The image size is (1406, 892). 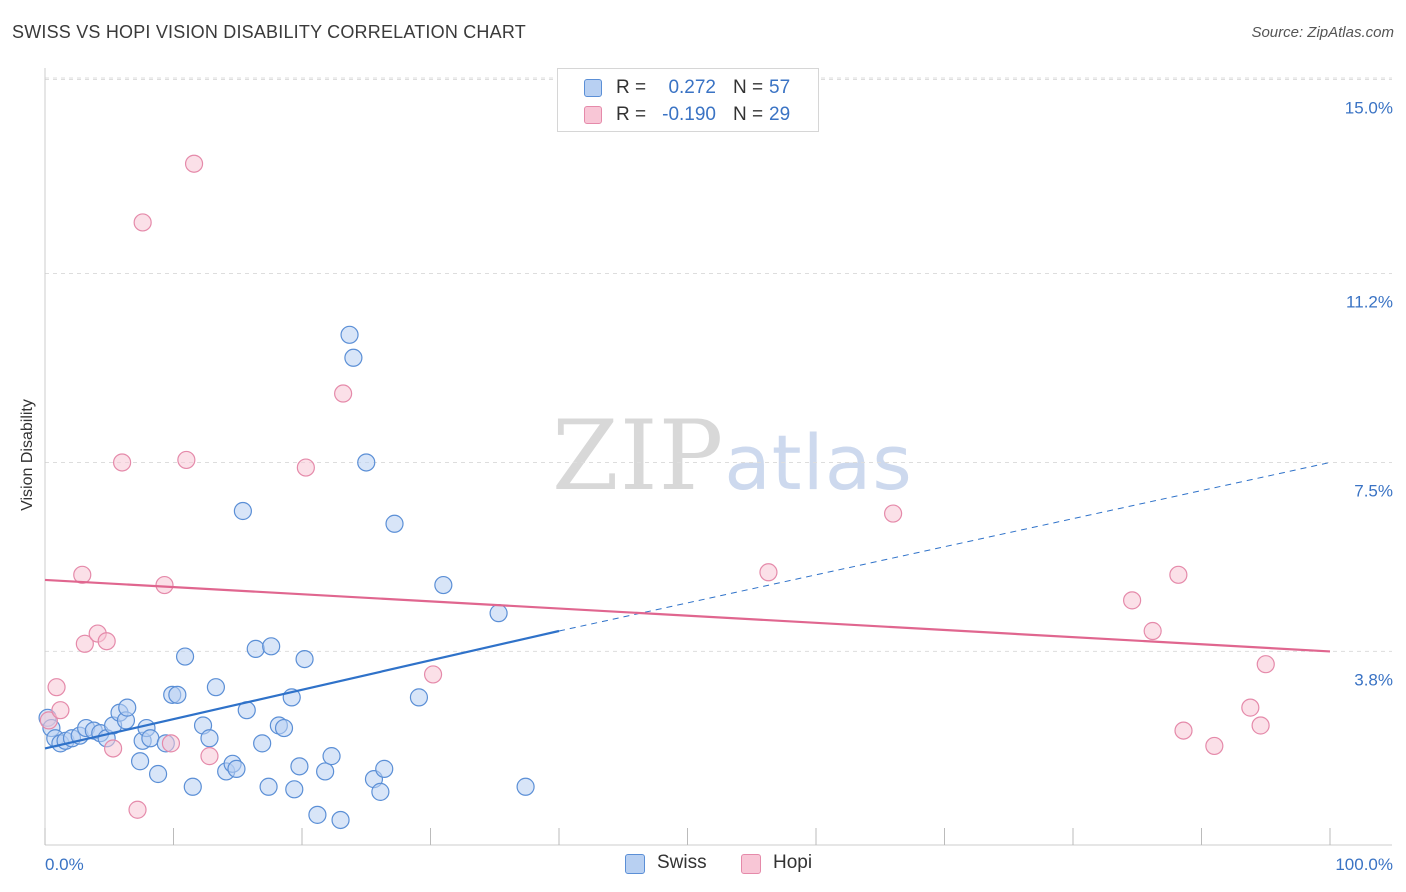 I want to click on swiss-r-label: R =, so click(x=631, y=87).